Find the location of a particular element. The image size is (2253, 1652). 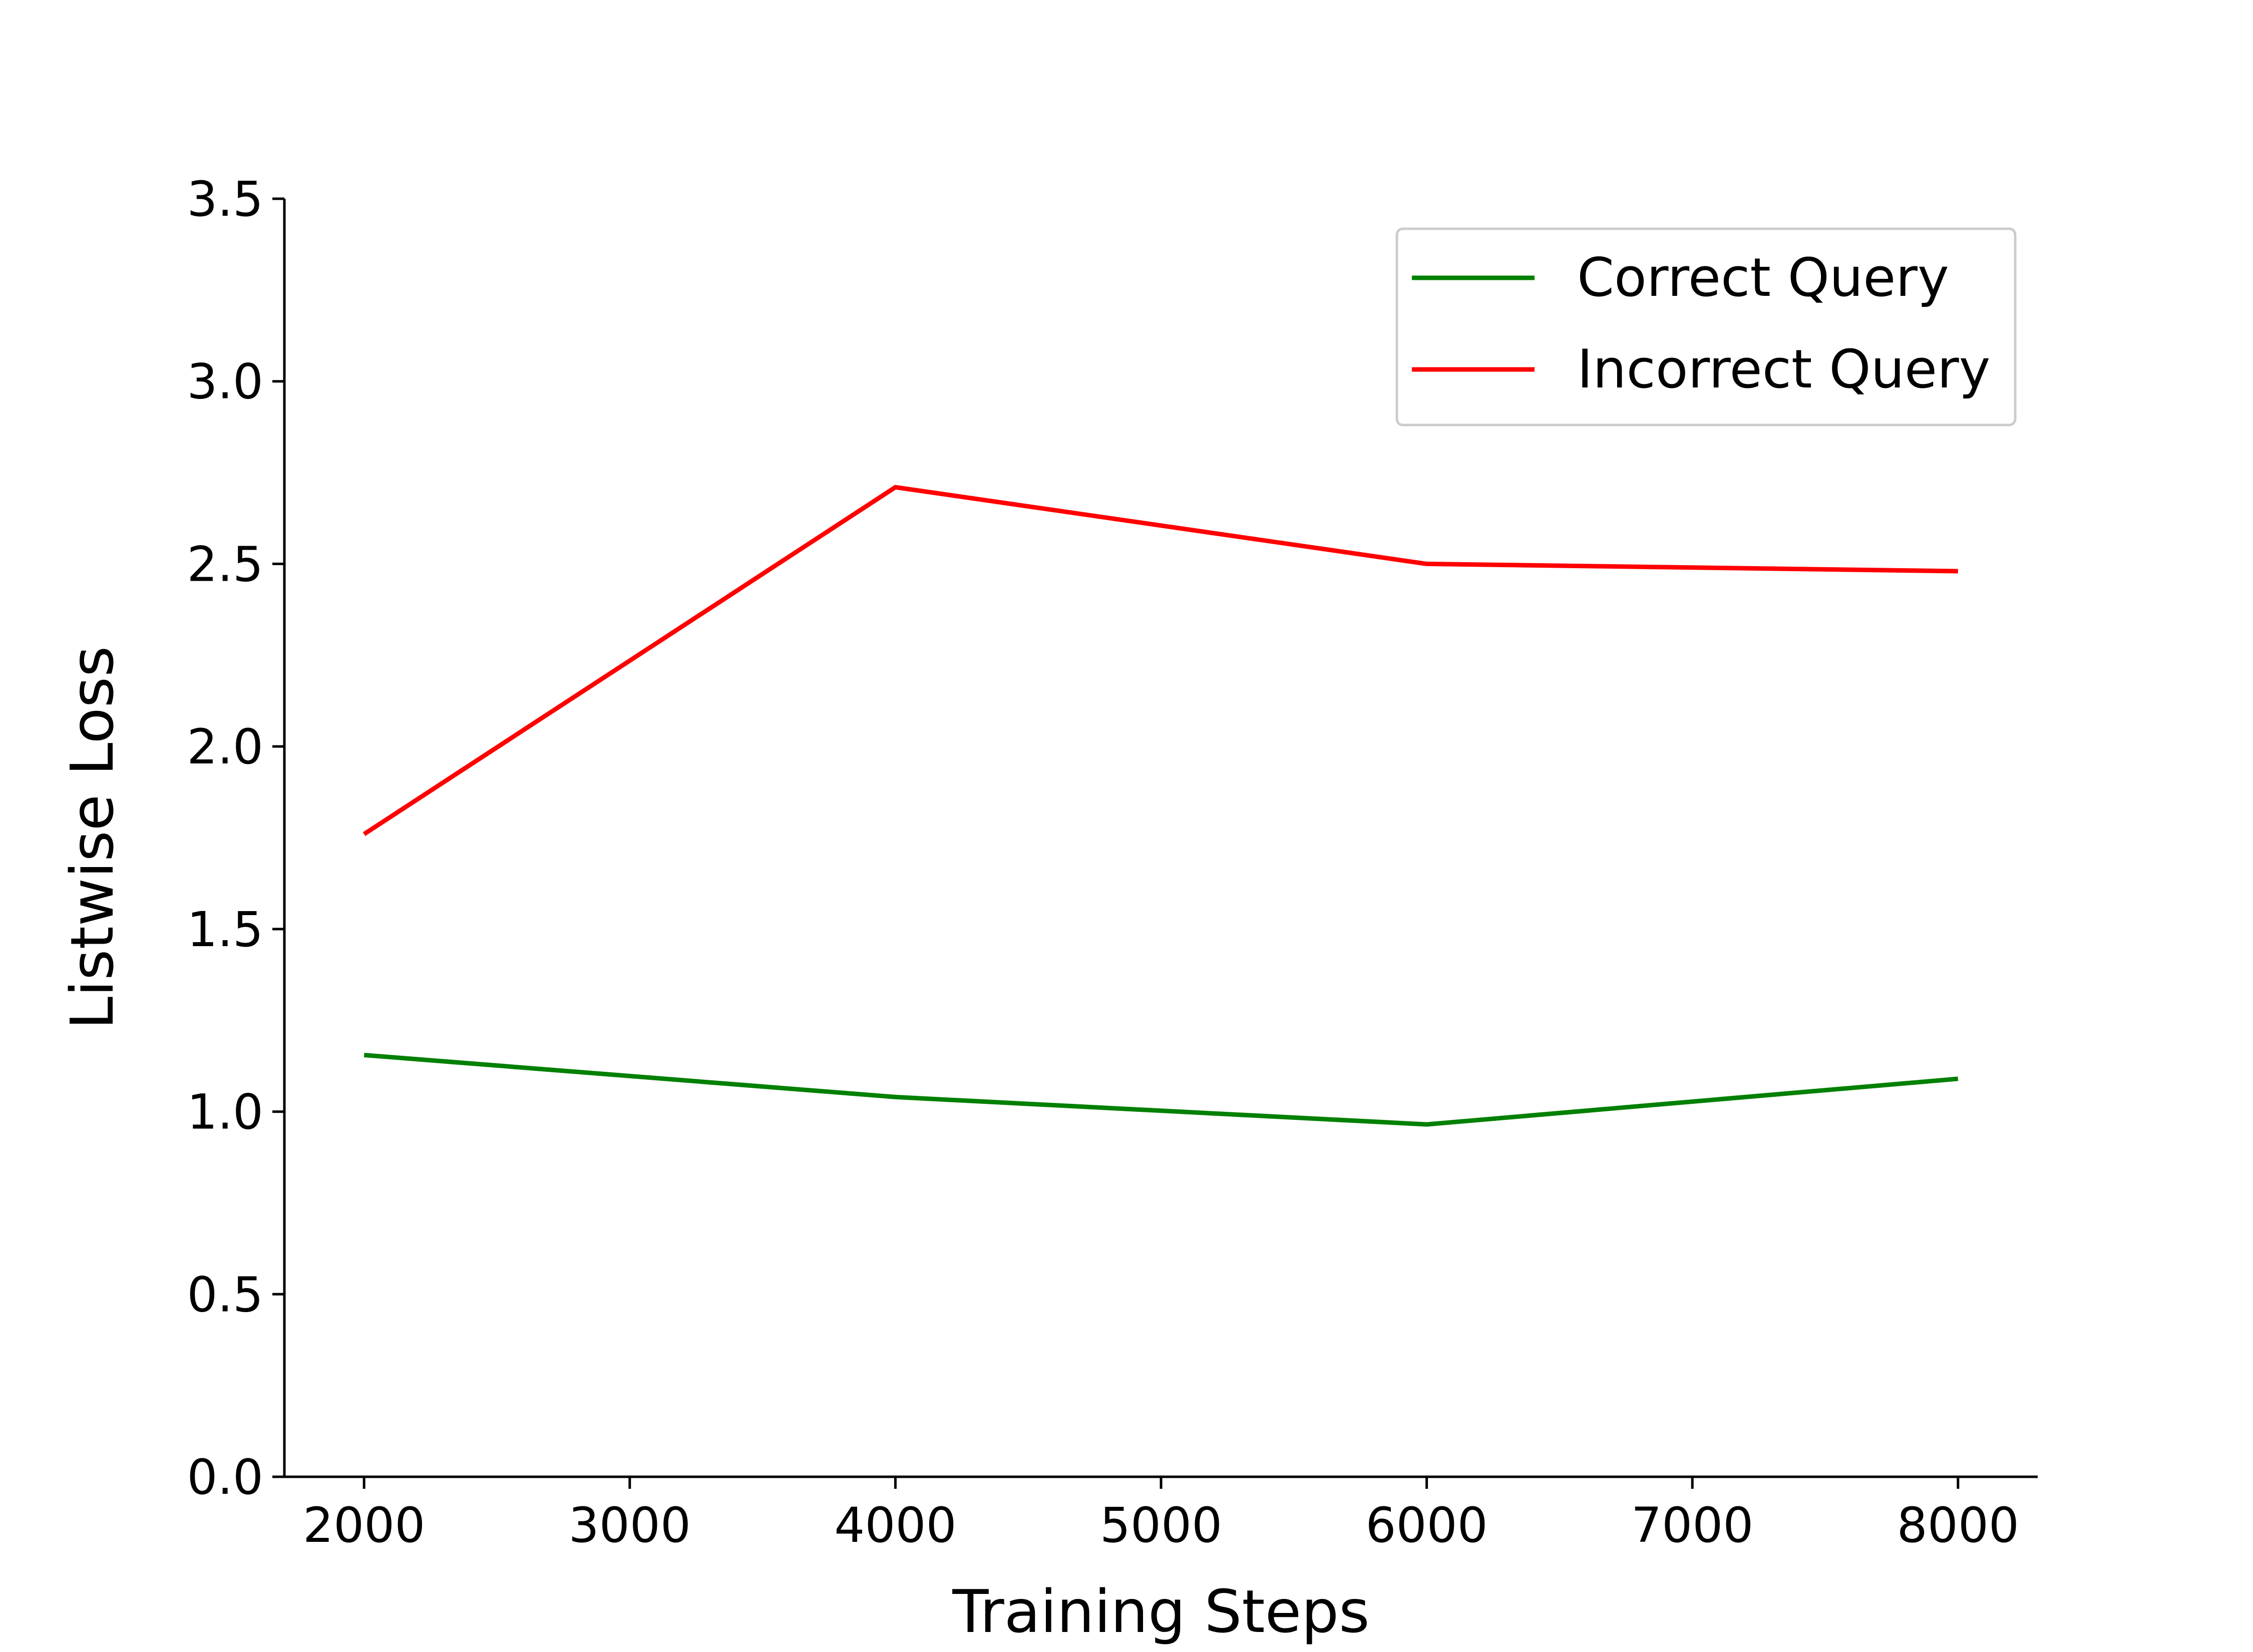

y-tick-label: 2.0 is located at coordinates (225, 747).